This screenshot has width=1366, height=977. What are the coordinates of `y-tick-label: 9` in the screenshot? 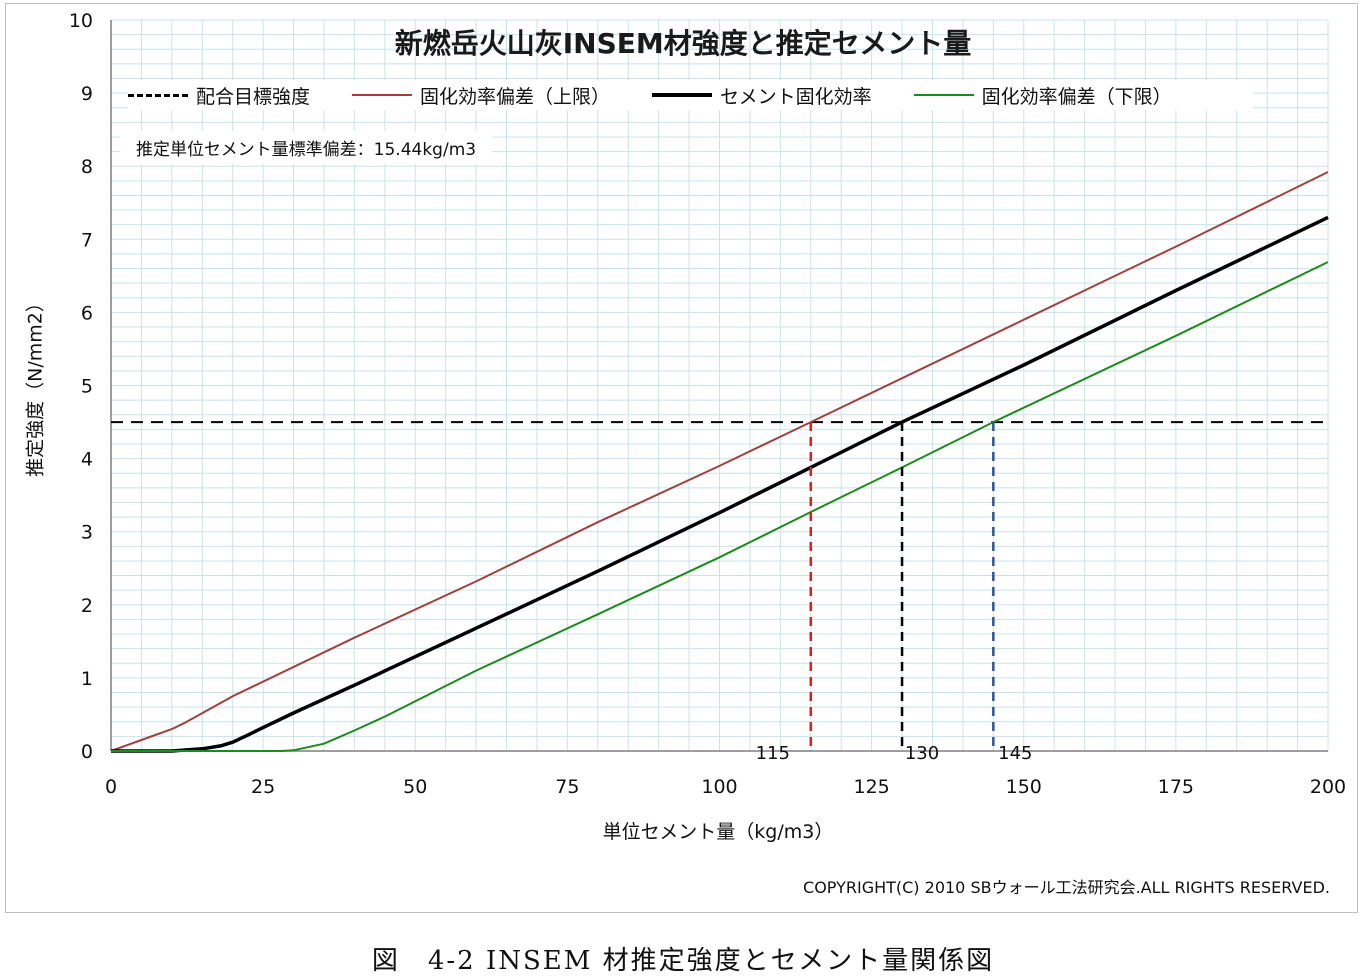 It's located at (87, 94).